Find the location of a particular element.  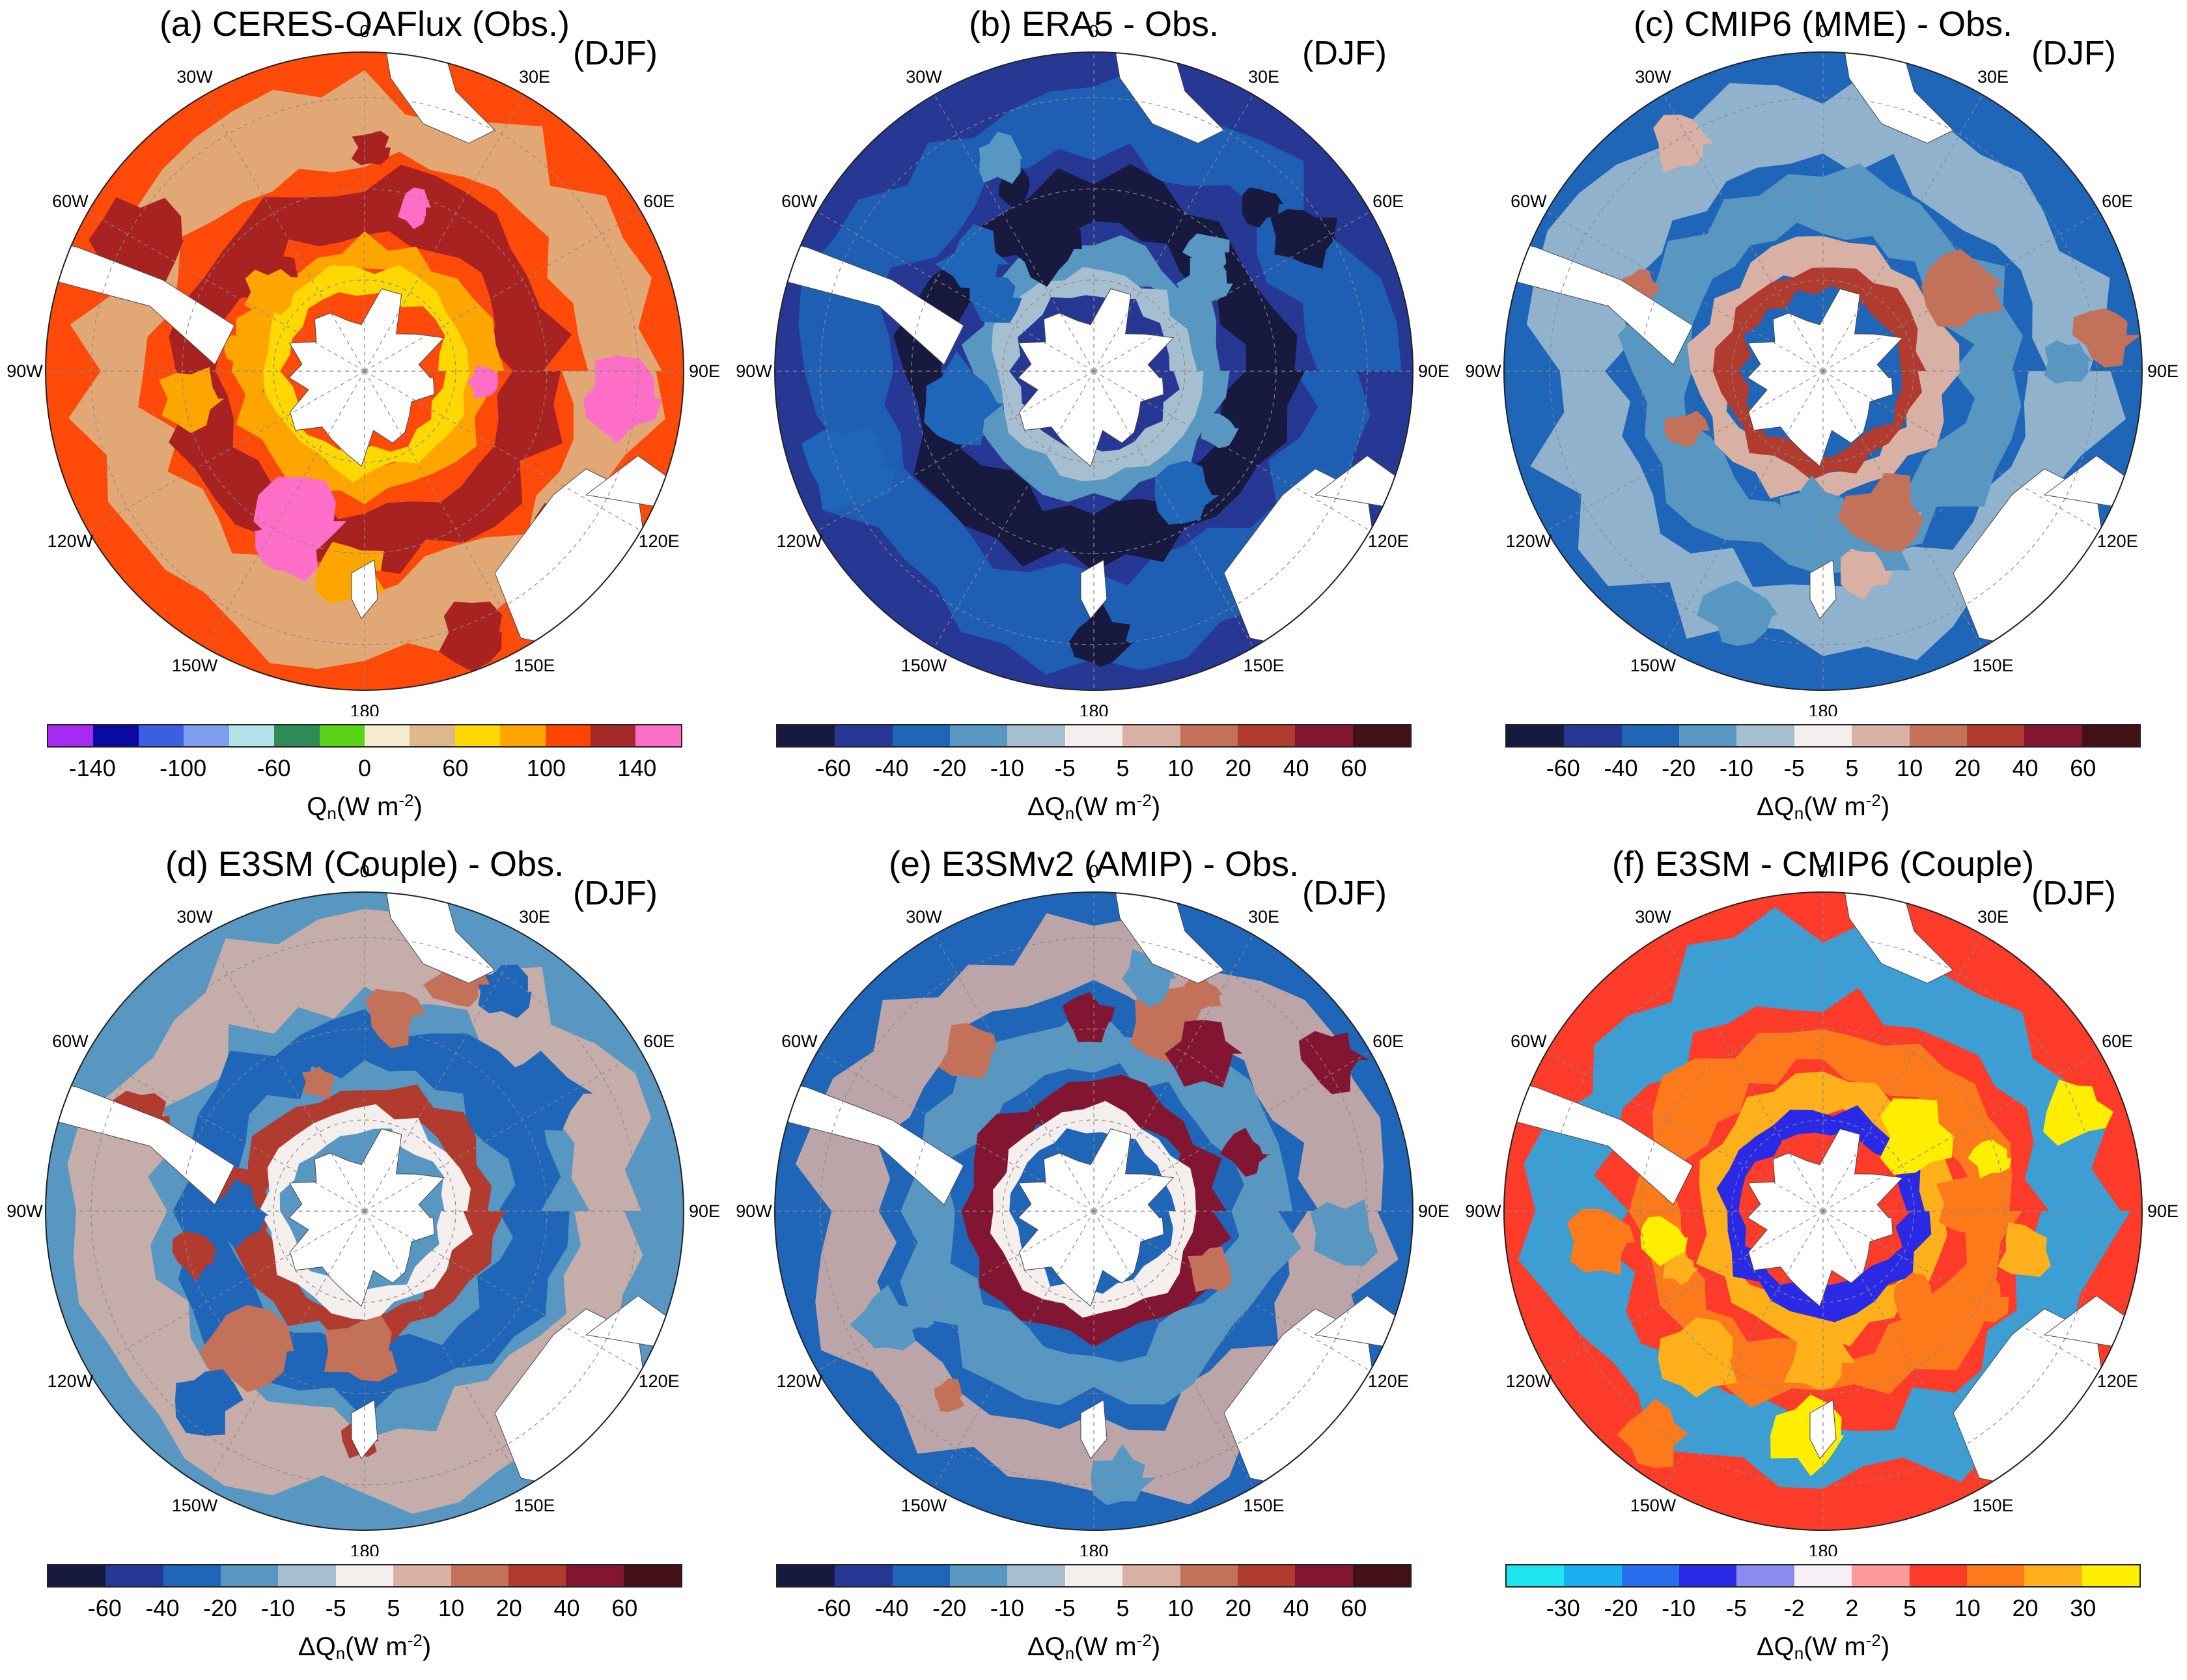

panel-title: (c) CMIP6 (MME) - Obs. is located at coordinates (1823, 24).